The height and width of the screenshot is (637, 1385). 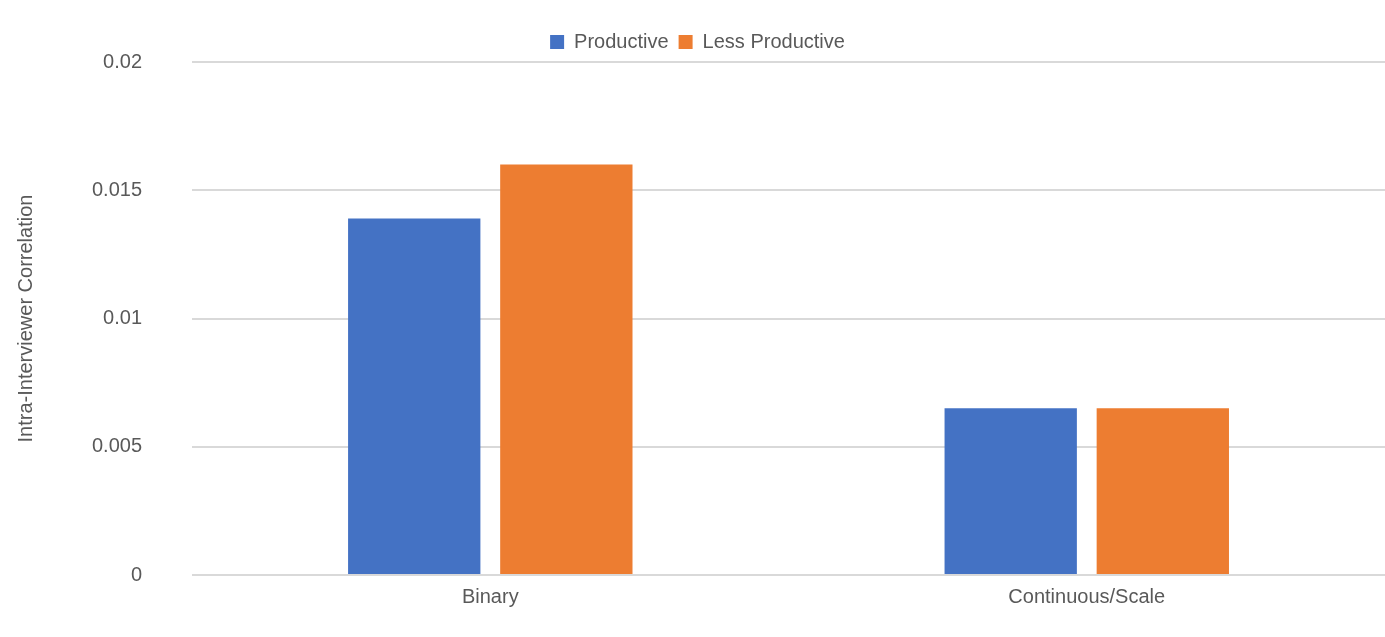 I want to click on y-tick-label: 0.02, so click(x=123, y=60).